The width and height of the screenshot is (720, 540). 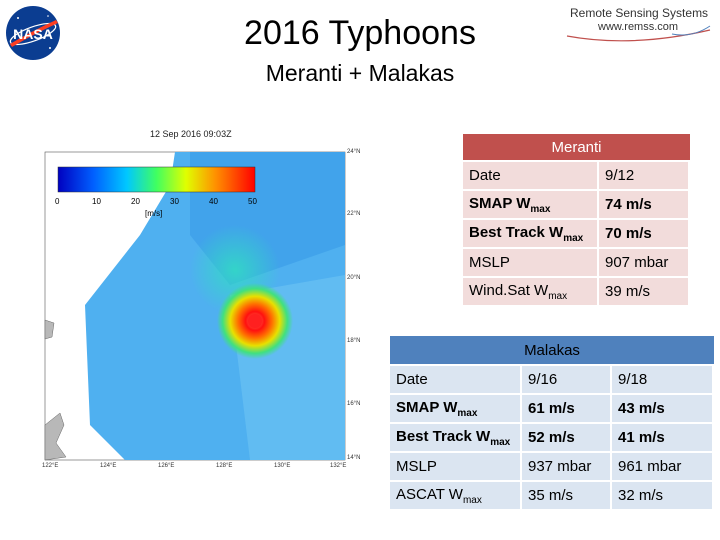 I want to click on lon-label: 130°E, so click(x=282, y=466).